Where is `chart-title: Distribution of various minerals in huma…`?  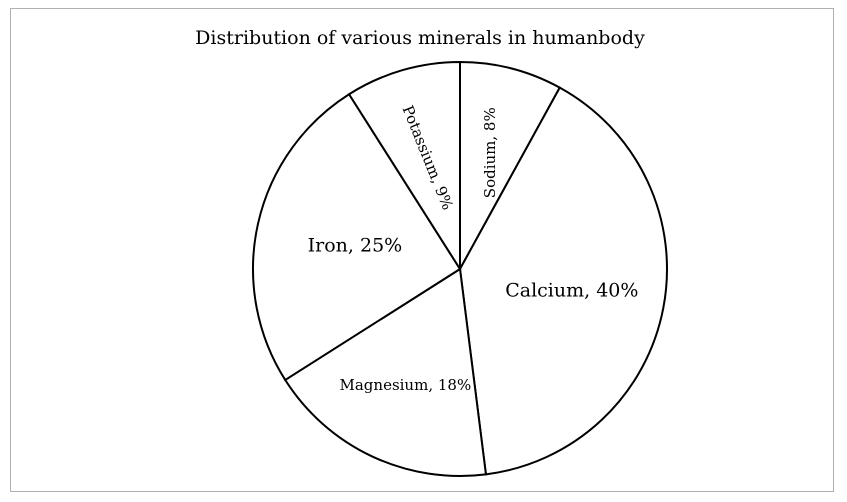 chart-title: Distribution of various minerals in huma… is located at coordinates (420, 38).